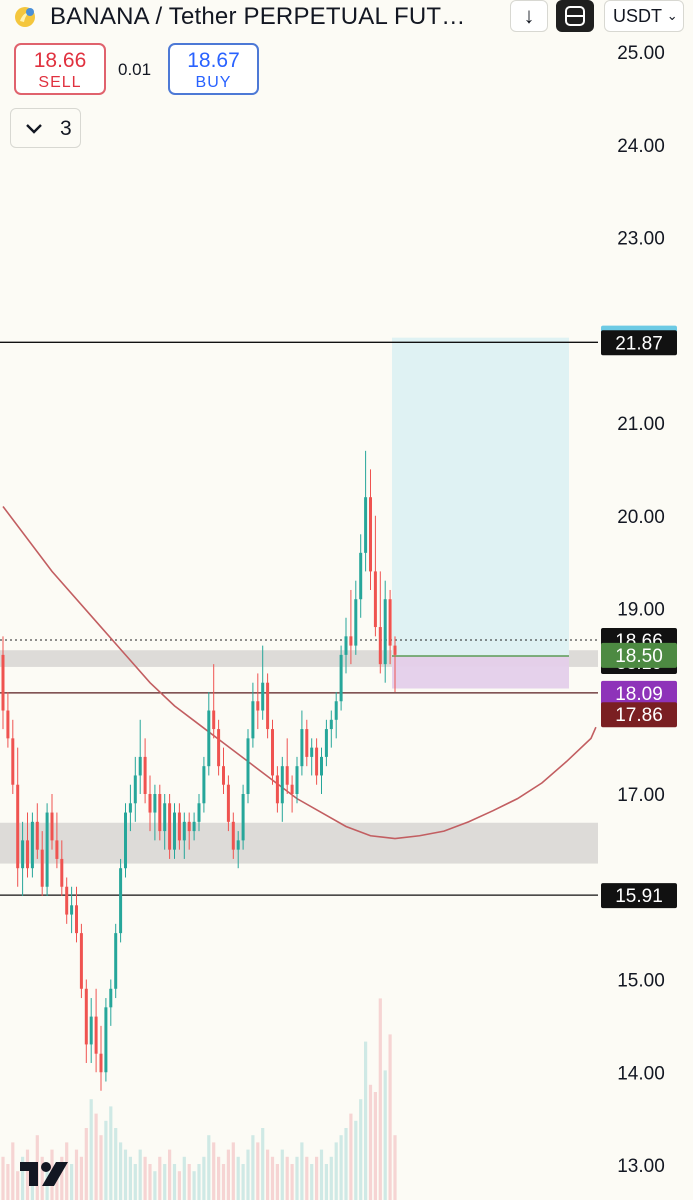 Image resolution: width=693 pixels, height=1200 pixels. What do you see at coordinates (641, 517) in the screenshot?
I see `y-tick-label: 20.00` at bounding box center [641, 517].